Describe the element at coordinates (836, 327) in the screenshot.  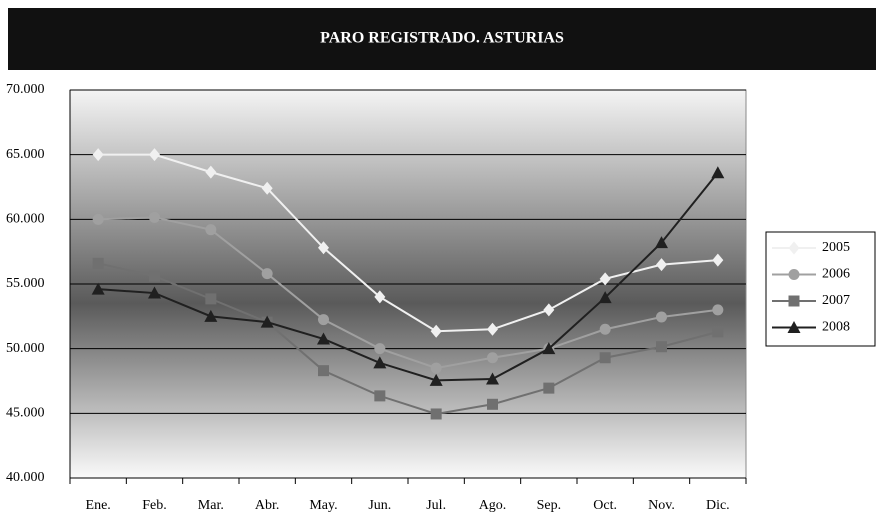
I see `legend-label: 2008` at that location.